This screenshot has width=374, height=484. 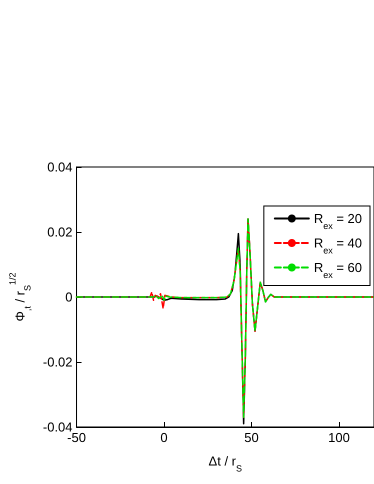 I want to click on y-tick-label: -0.02, so click(x=57, y=362).